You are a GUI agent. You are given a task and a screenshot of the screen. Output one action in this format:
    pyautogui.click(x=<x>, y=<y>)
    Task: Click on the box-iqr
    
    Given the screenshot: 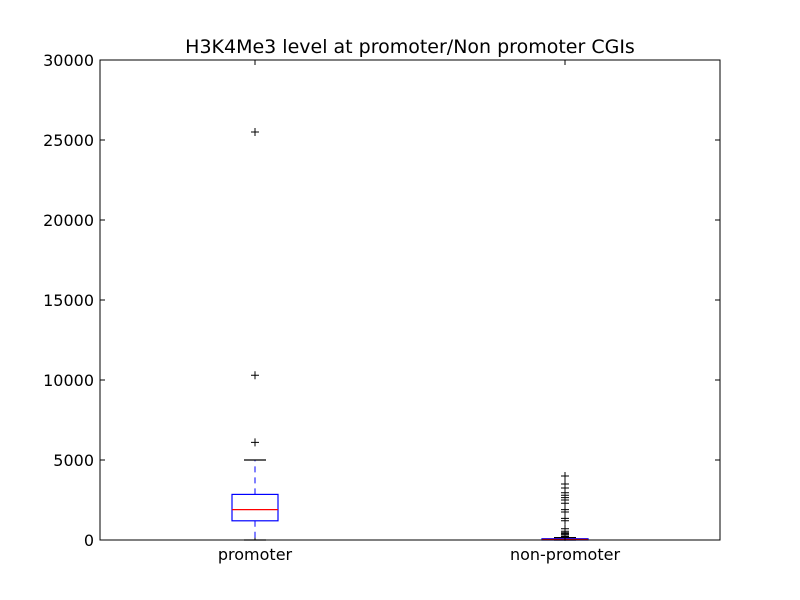 What is the action you would take?
    pyautogui.click(x=255, y=507)
    